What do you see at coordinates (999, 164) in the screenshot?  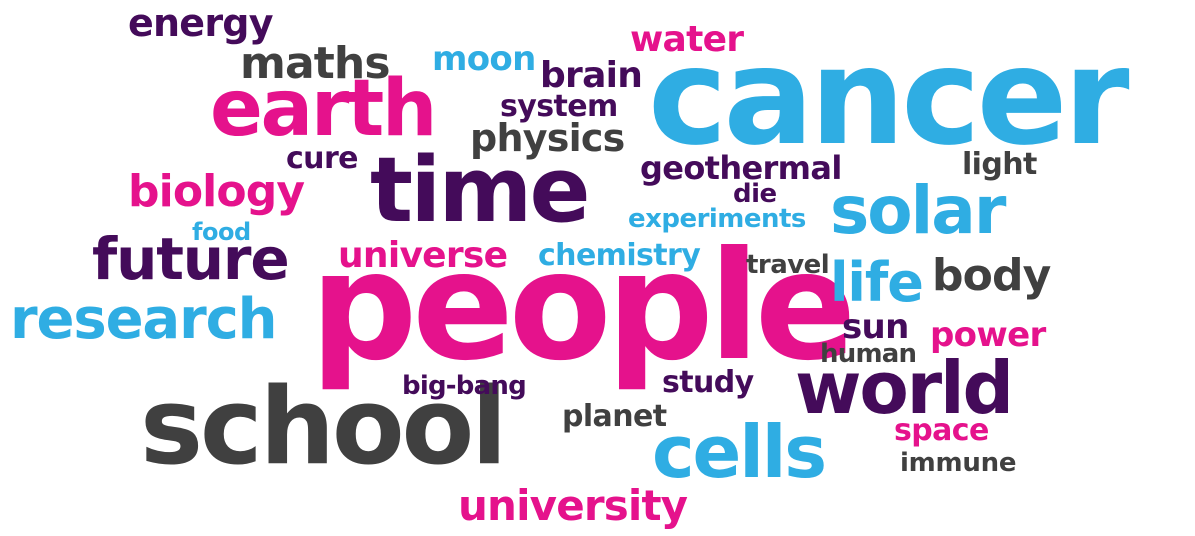 I see `word-light: light` at bounding box center [999, 164].